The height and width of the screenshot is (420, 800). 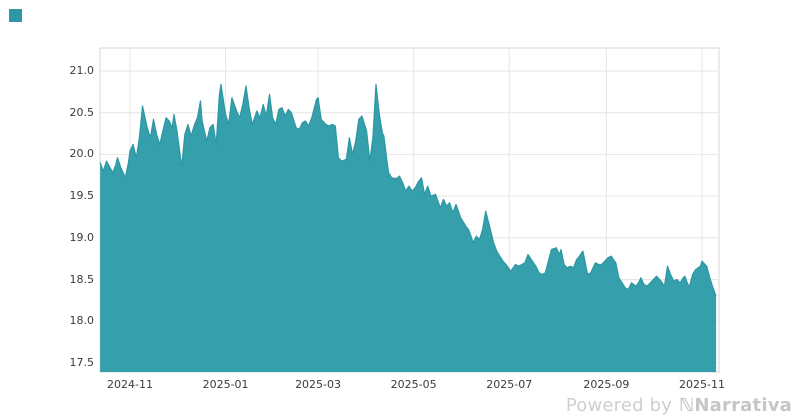 What do you see at coordinates (225, 384) in the screenshot?
I see `x-axis-tick-label: 2025-01` at bounding box center [225, 384].